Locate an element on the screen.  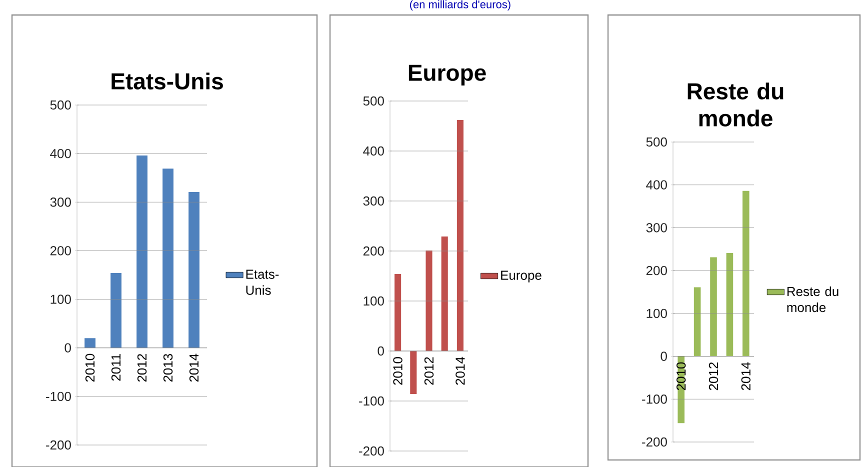
chart-title: Reste du monde is located at coordinates (736, 104).